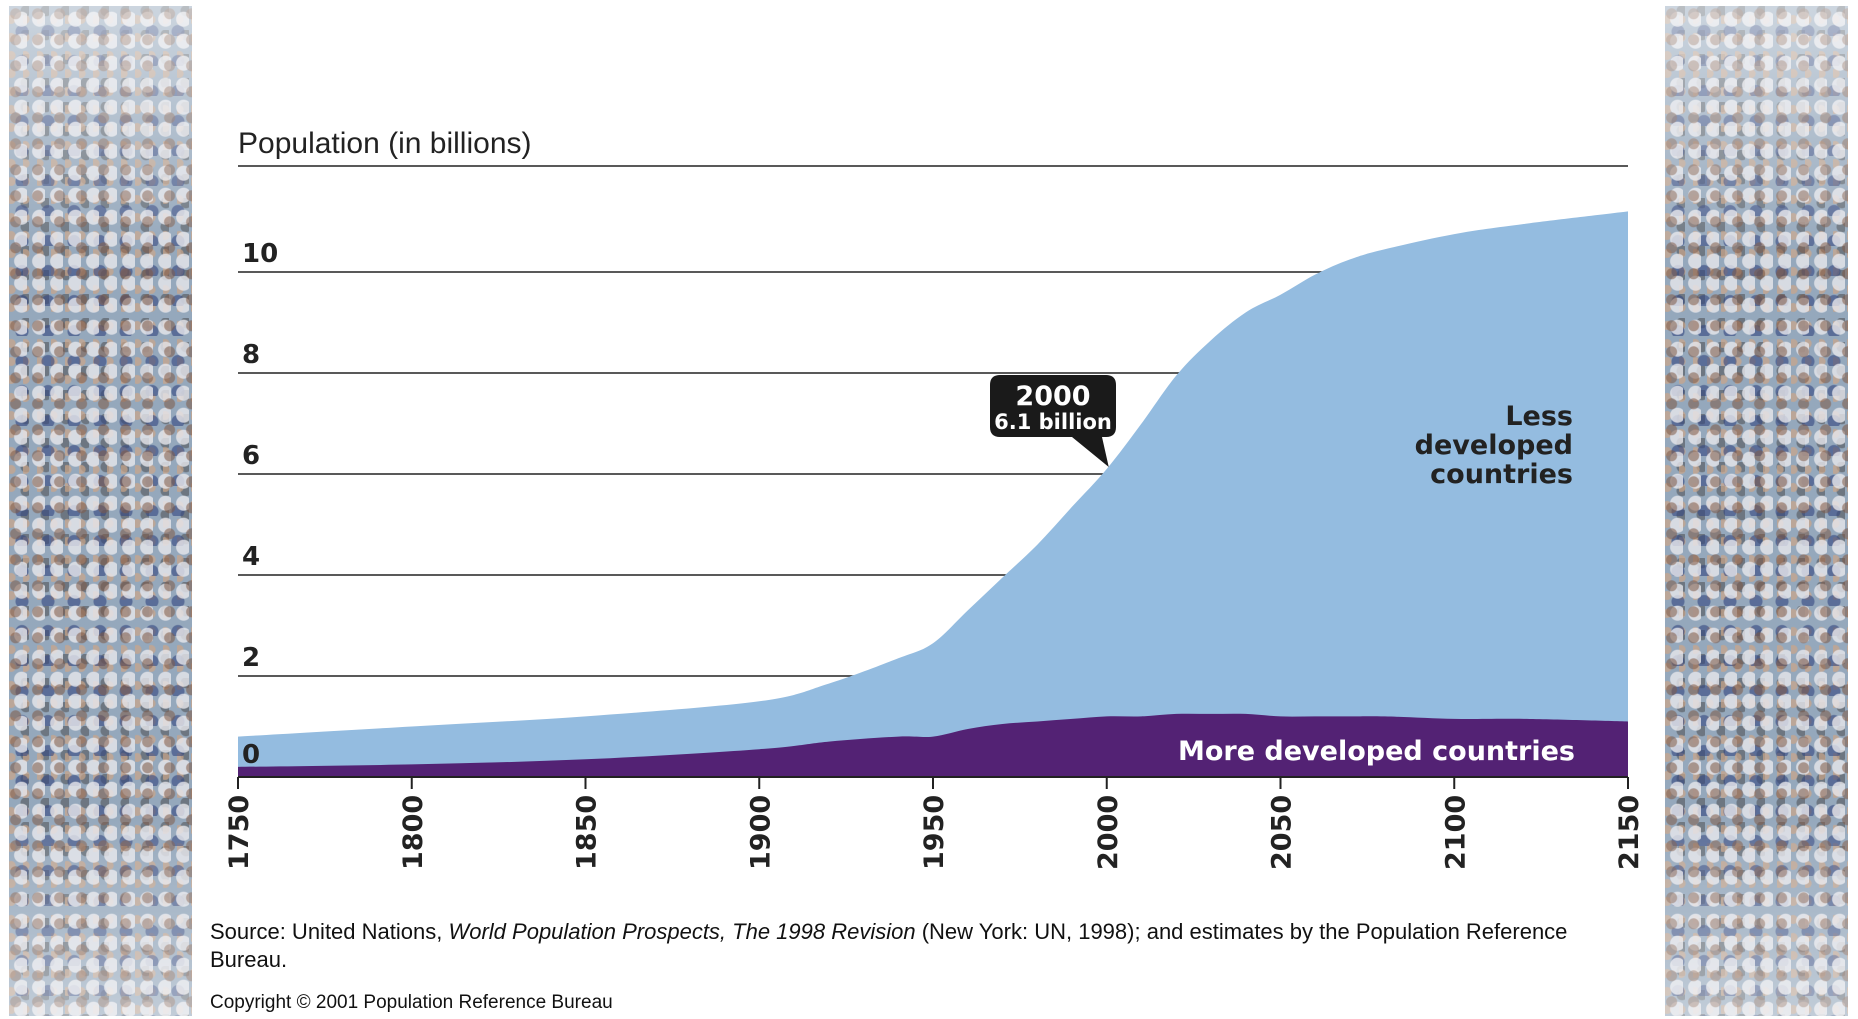  What do you see at coordinates (1629, 832) in the screenshot?
I see `x-tick-label-2150: 2150` at bounding box center [1629, 832].